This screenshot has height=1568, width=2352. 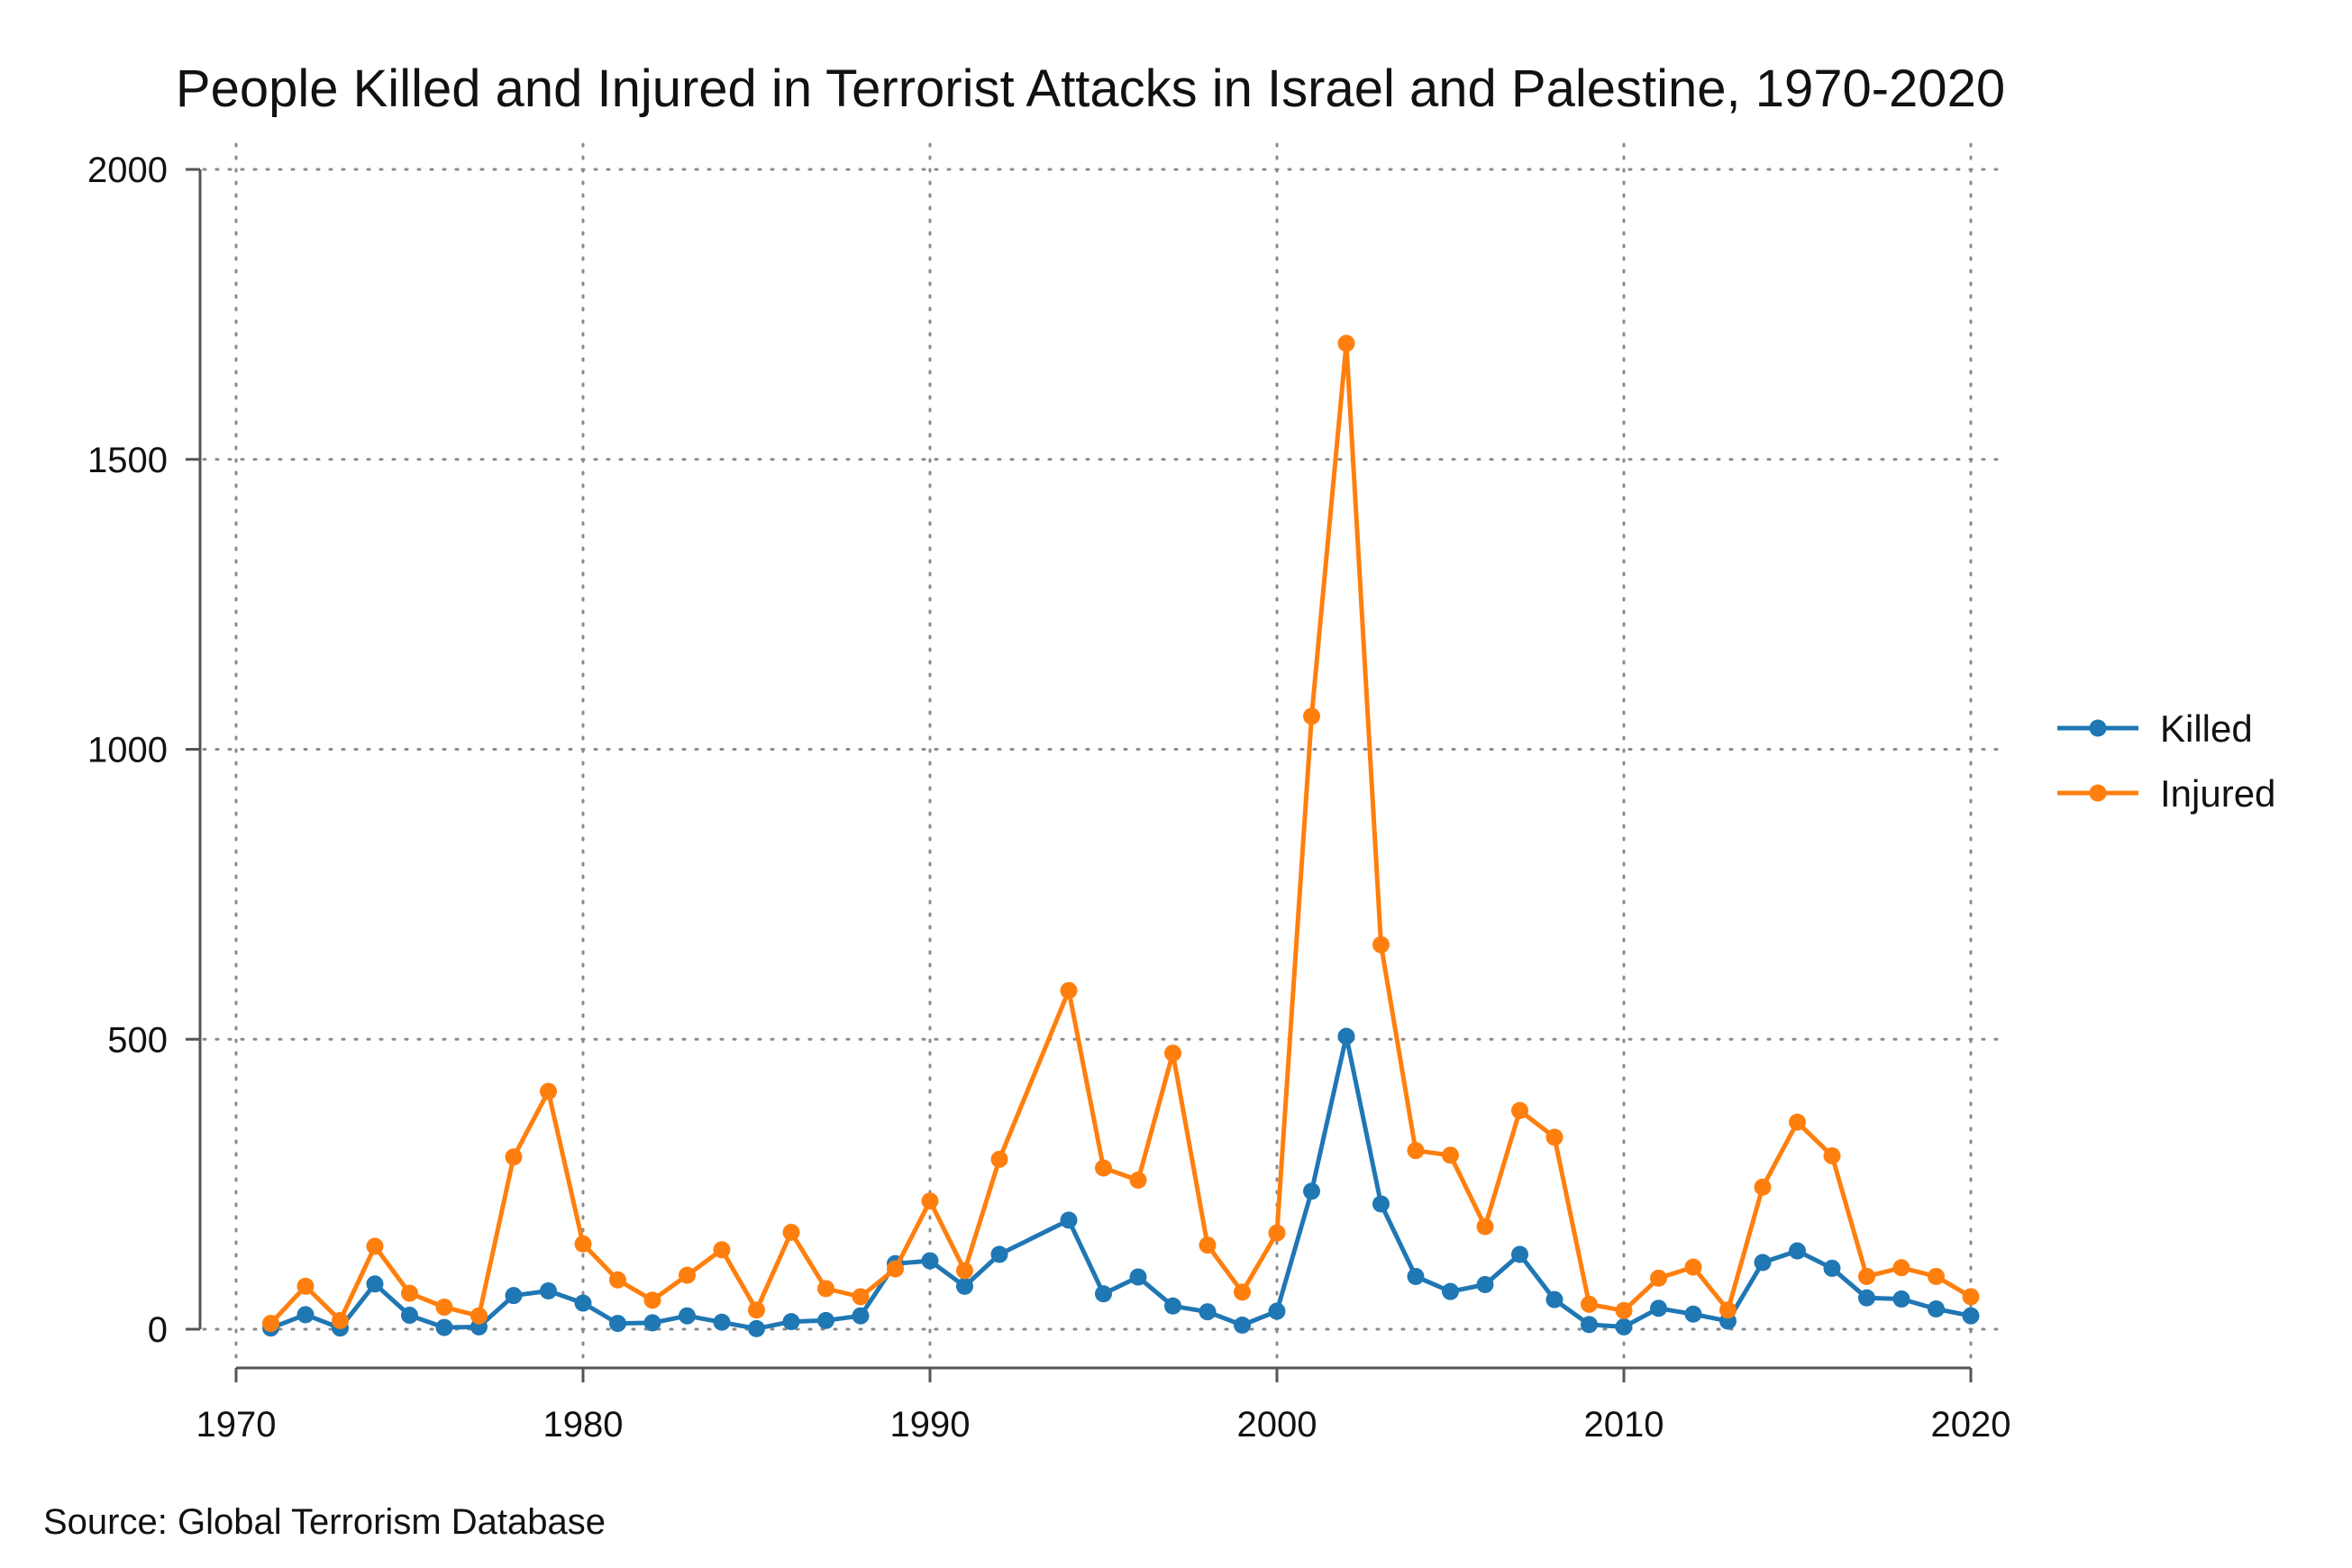 I want to click on x-tick-label: 2010, so click(x=1624, y=1425).